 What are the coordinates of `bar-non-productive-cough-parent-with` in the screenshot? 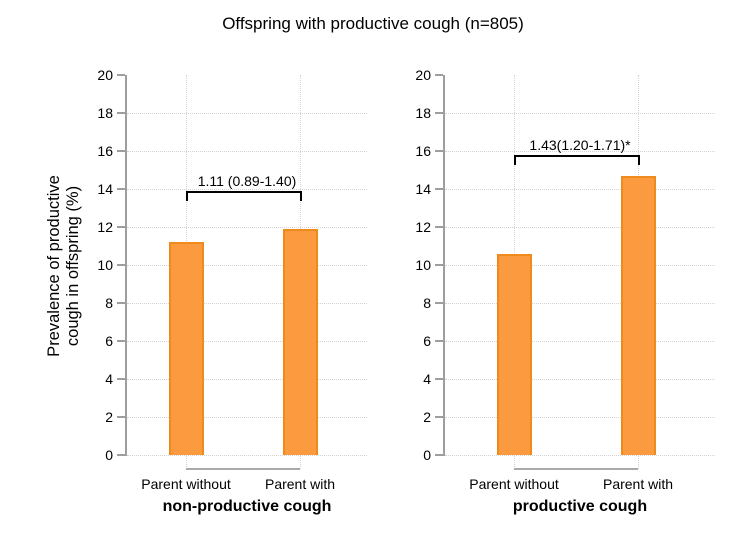 It's located at (300, 341).